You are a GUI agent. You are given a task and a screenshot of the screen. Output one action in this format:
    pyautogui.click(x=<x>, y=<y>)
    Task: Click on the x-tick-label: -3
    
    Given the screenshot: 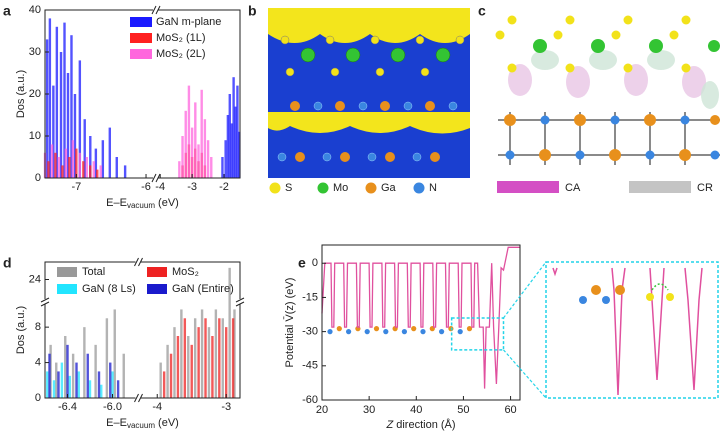 What is the action you would take?
    pyautogui.click(x=226, y=407)
    